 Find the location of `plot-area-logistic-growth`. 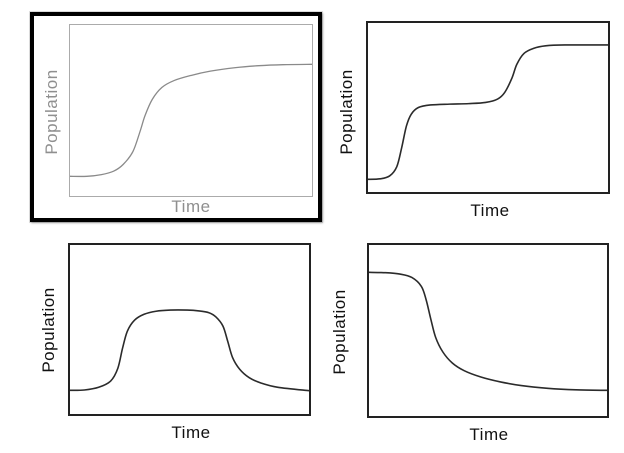

plot-area-logistic-growth is located at coordinates (191, 110).